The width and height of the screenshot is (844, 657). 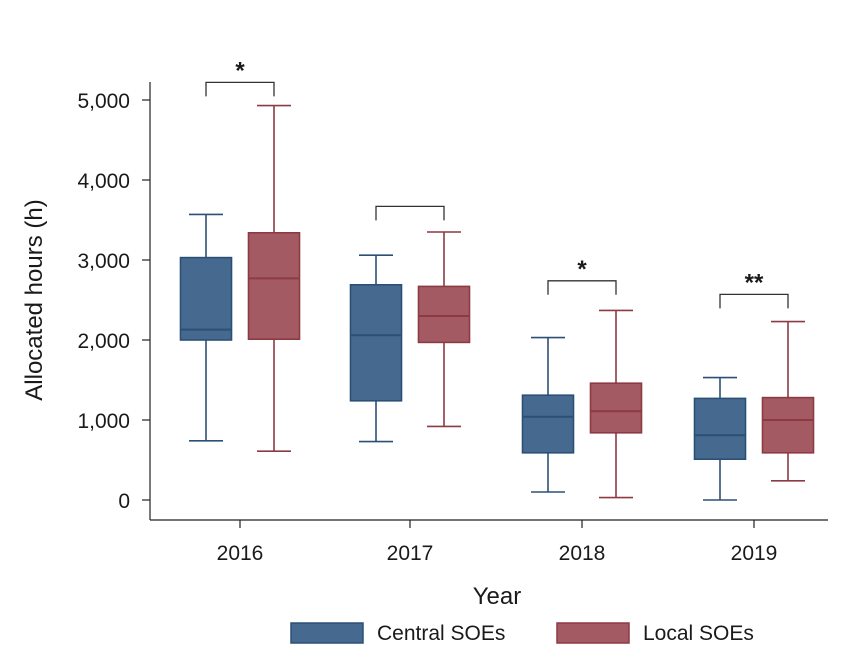 What do you see at coordinates (327, 633) in the screenshot?
I see `legend-swatch-central-soes` at bounding box center [327, 633].